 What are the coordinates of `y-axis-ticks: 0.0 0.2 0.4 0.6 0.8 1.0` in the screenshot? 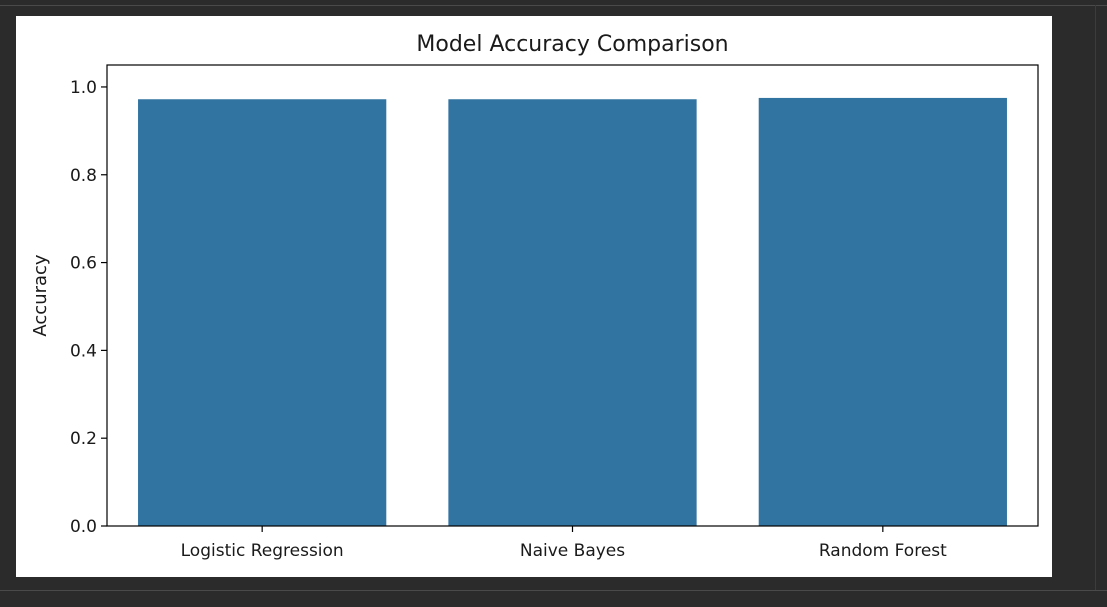 It's located at (88, 307).